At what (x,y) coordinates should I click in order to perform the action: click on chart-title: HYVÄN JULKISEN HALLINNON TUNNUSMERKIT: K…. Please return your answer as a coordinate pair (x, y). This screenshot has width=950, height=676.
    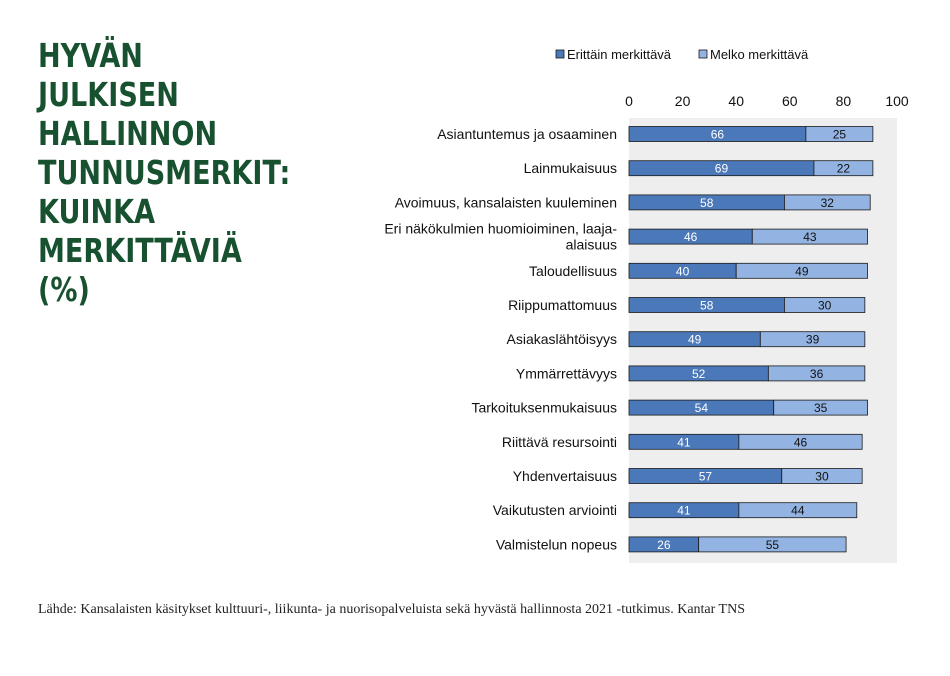
    Looking at the image, I should click on (164, 172).